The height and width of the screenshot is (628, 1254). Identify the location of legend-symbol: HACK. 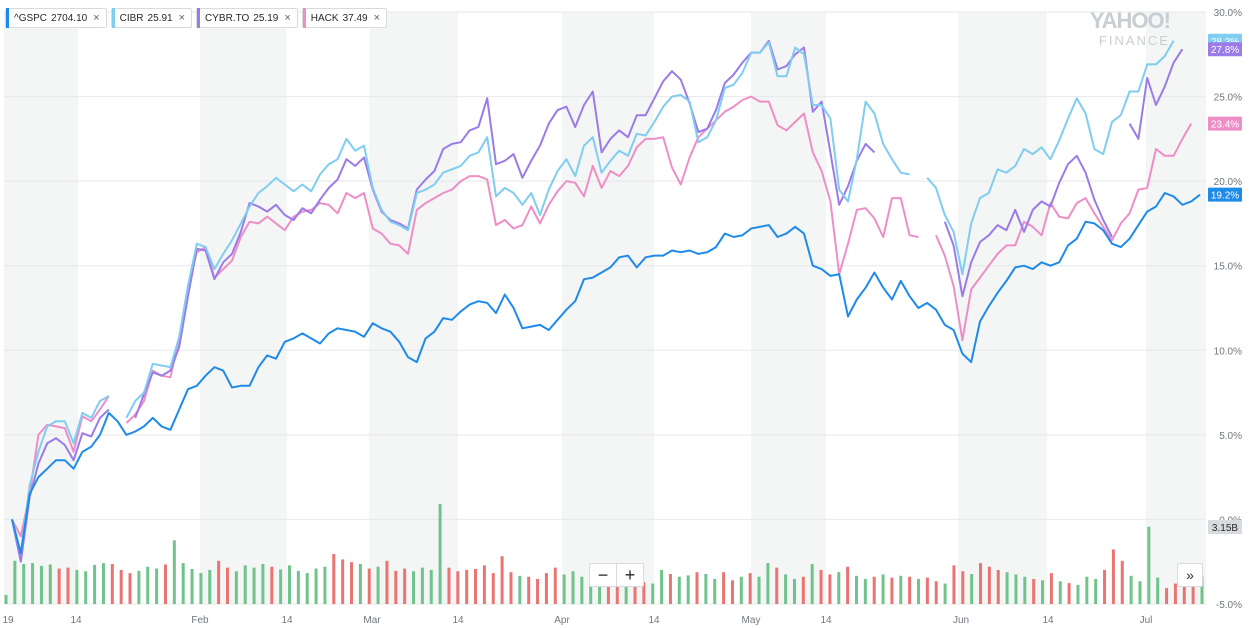
(324, 18).